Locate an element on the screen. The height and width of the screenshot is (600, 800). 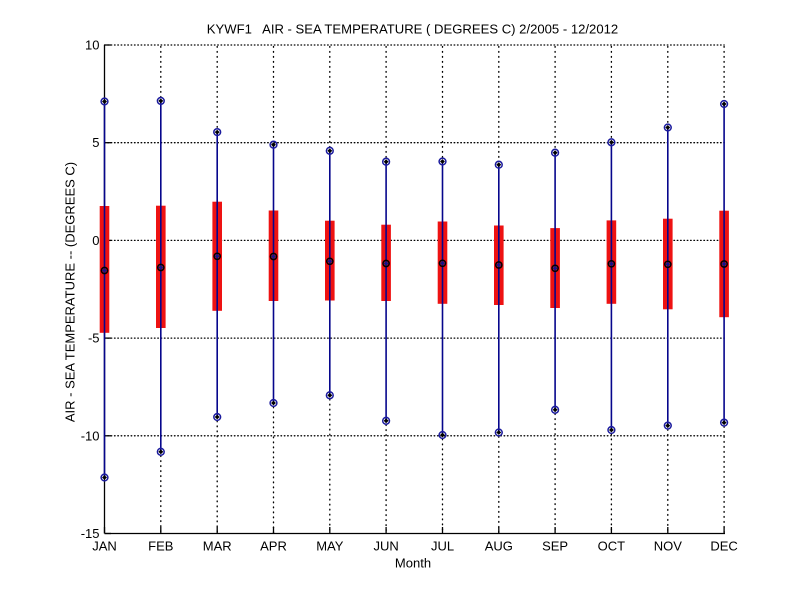
svg-text: -5 is located at coordinates (94, 338).